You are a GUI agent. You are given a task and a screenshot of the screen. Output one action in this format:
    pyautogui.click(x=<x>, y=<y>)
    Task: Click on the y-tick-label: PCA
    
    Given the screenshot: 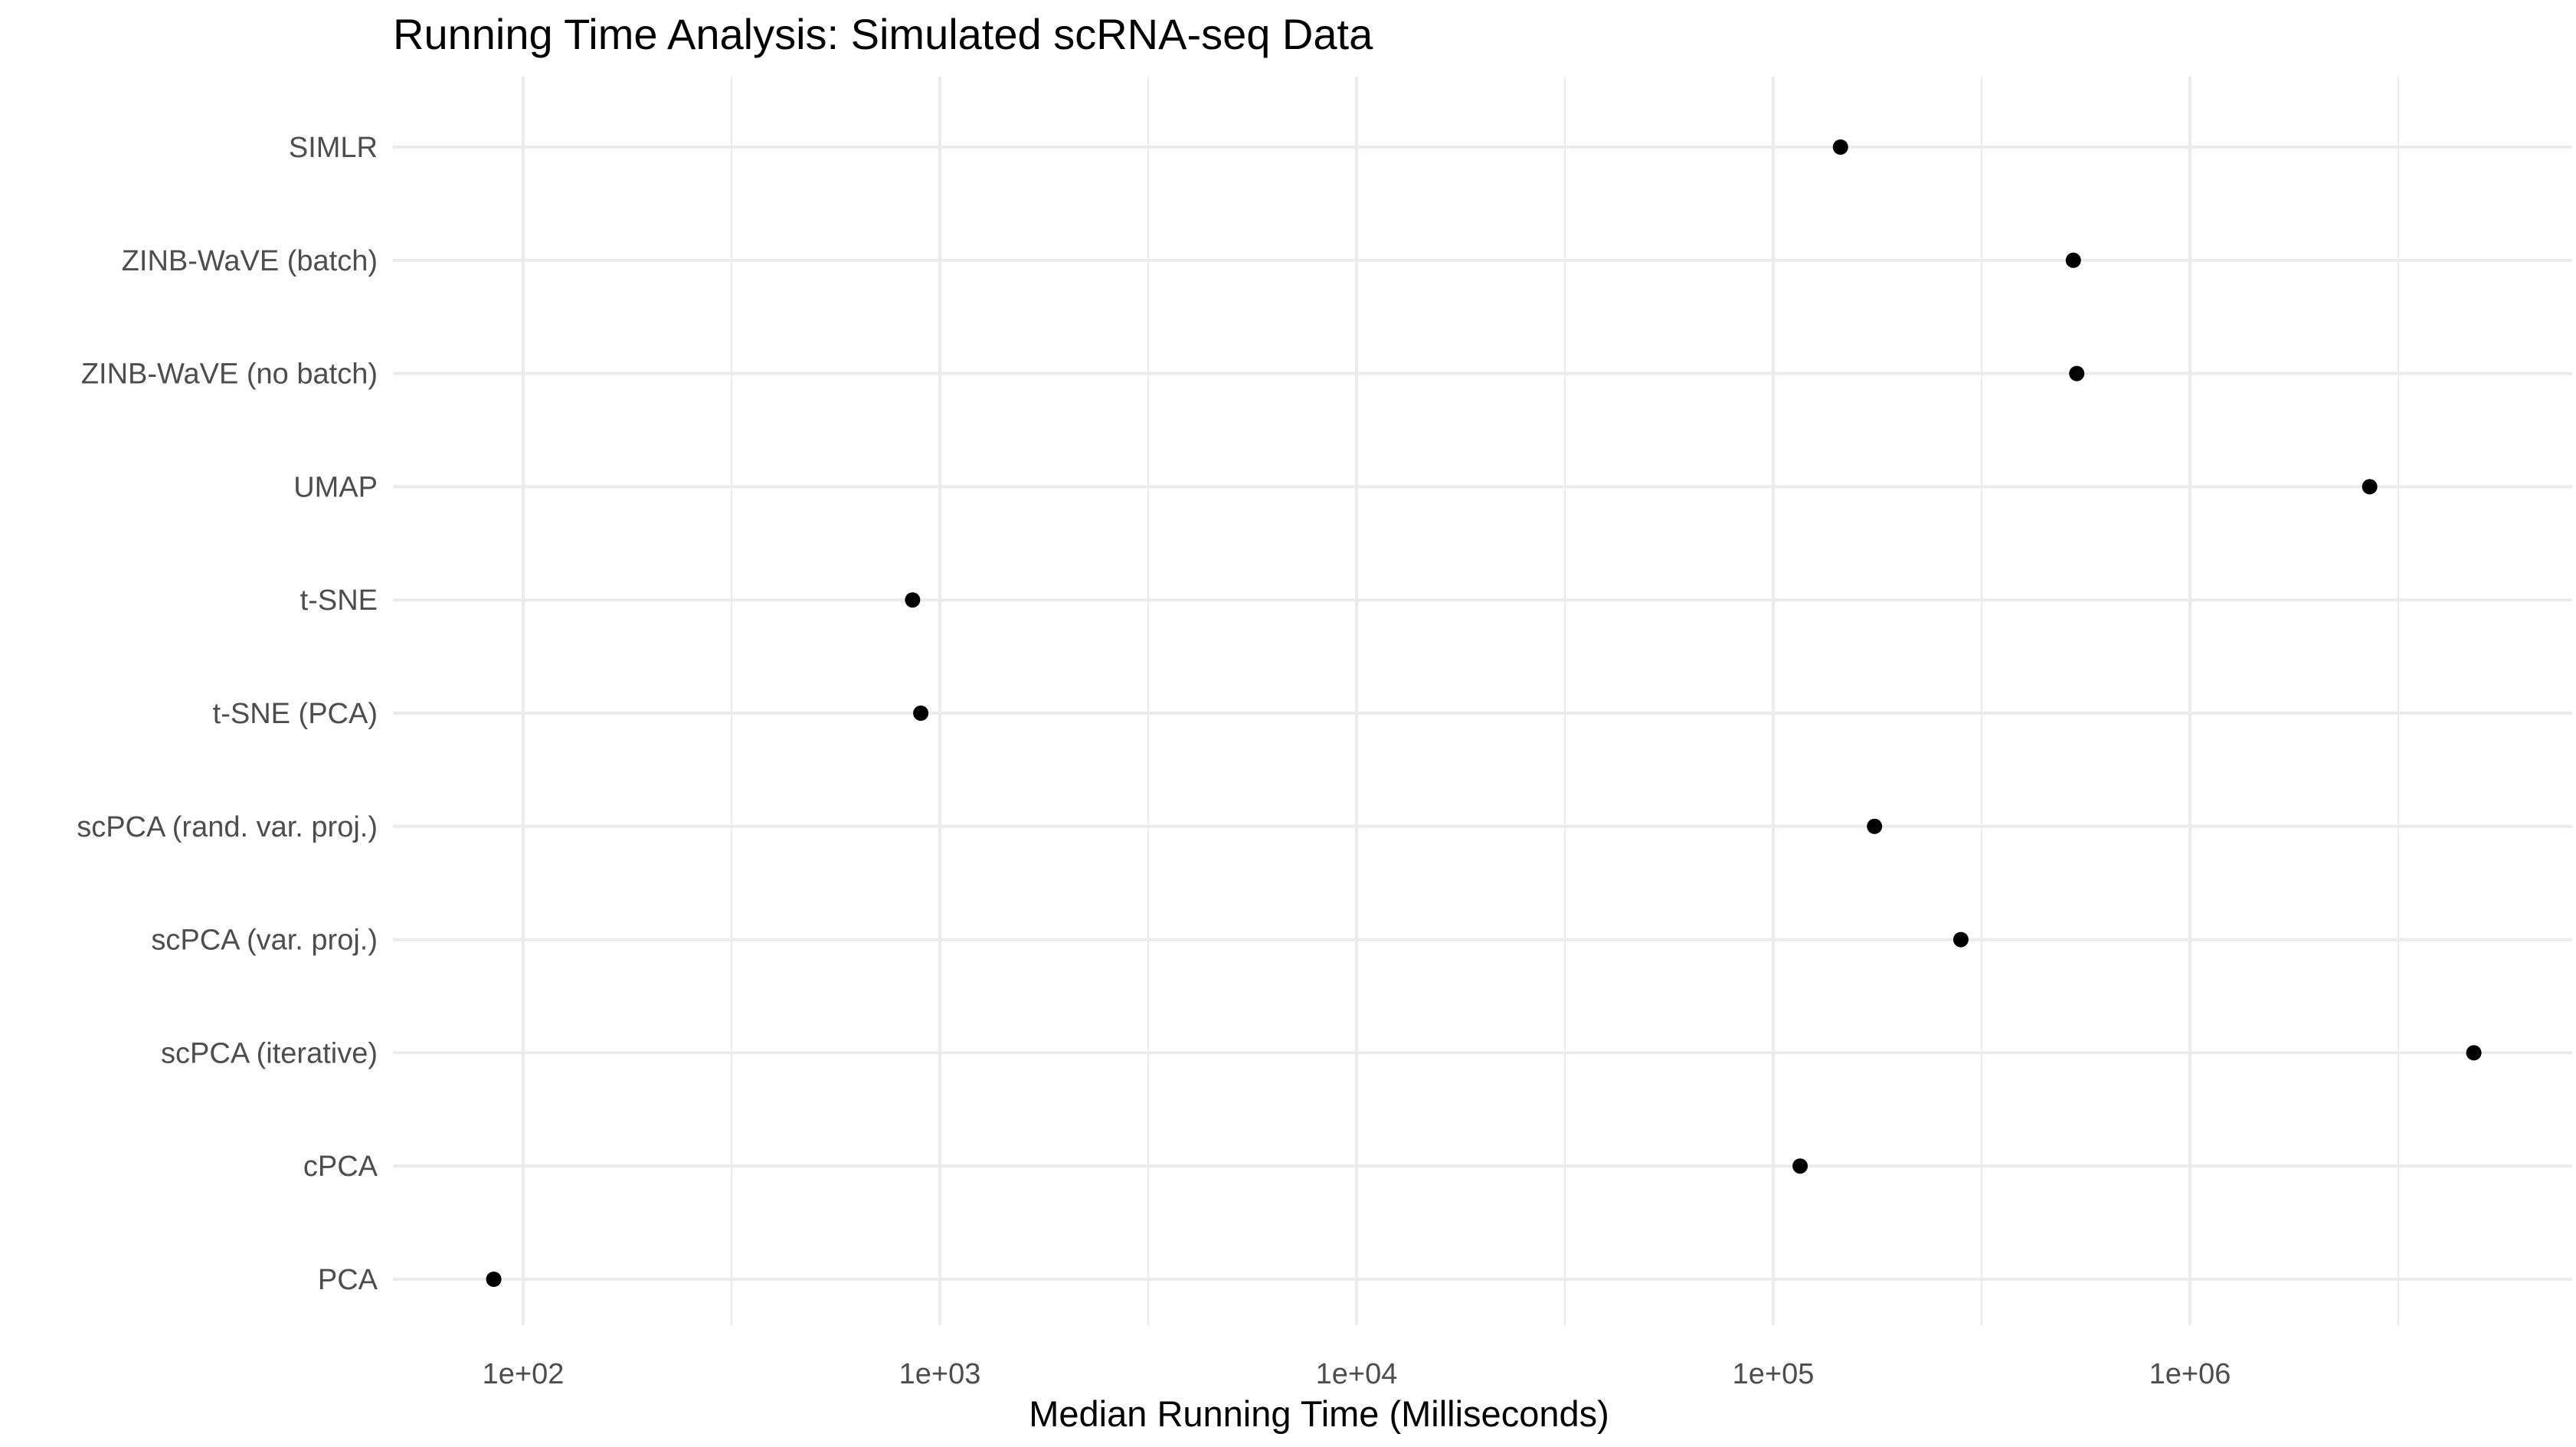 What is the action you would take?
    pyautogui.click(x=348, y=1280)
    